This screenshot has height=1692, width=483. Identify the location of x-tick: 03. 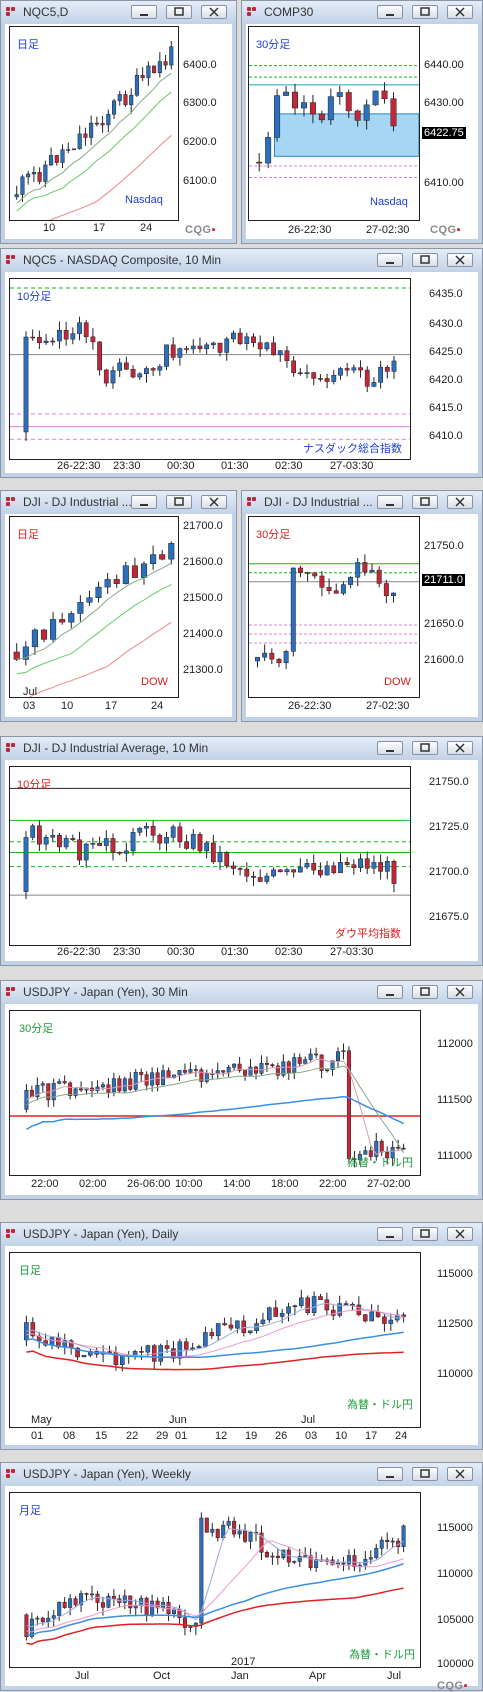
(311, 1436).